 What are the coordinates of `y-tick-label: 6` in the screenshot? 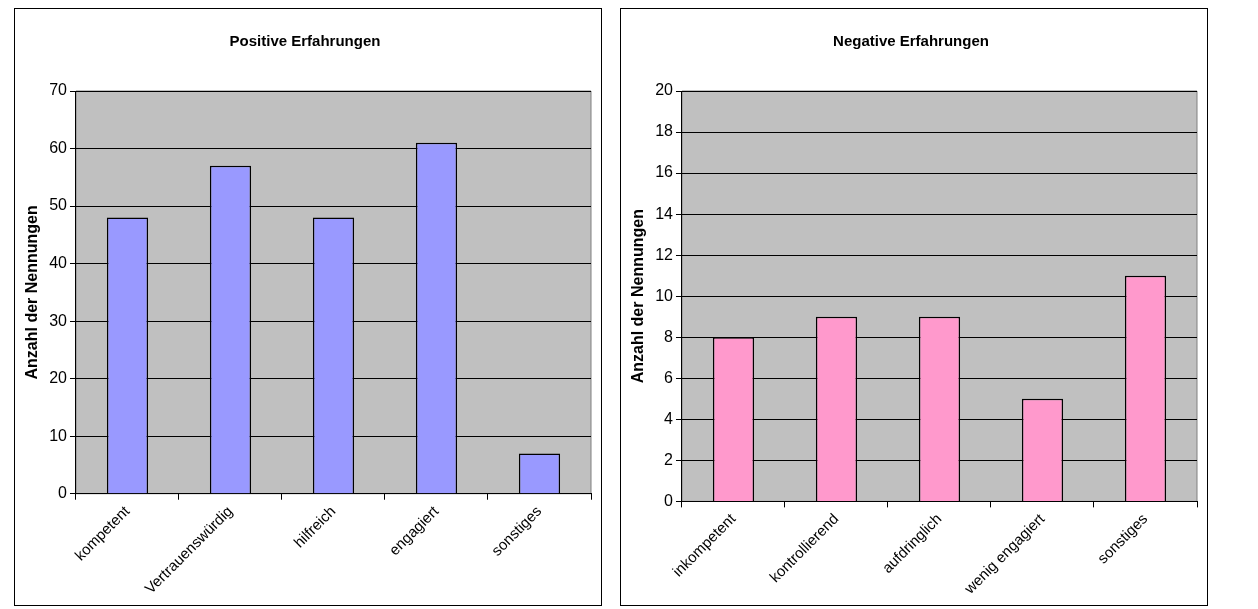 It's located at (669, 377).